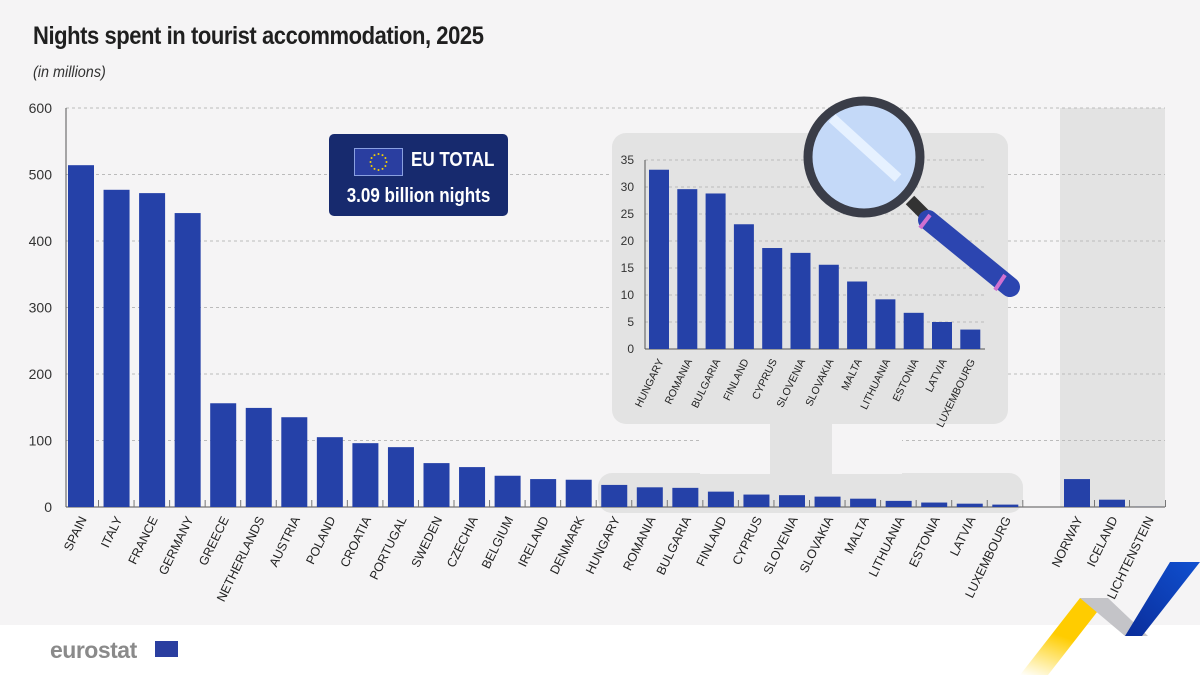  I want to click on inset-bar-romania, so click(687, 269).